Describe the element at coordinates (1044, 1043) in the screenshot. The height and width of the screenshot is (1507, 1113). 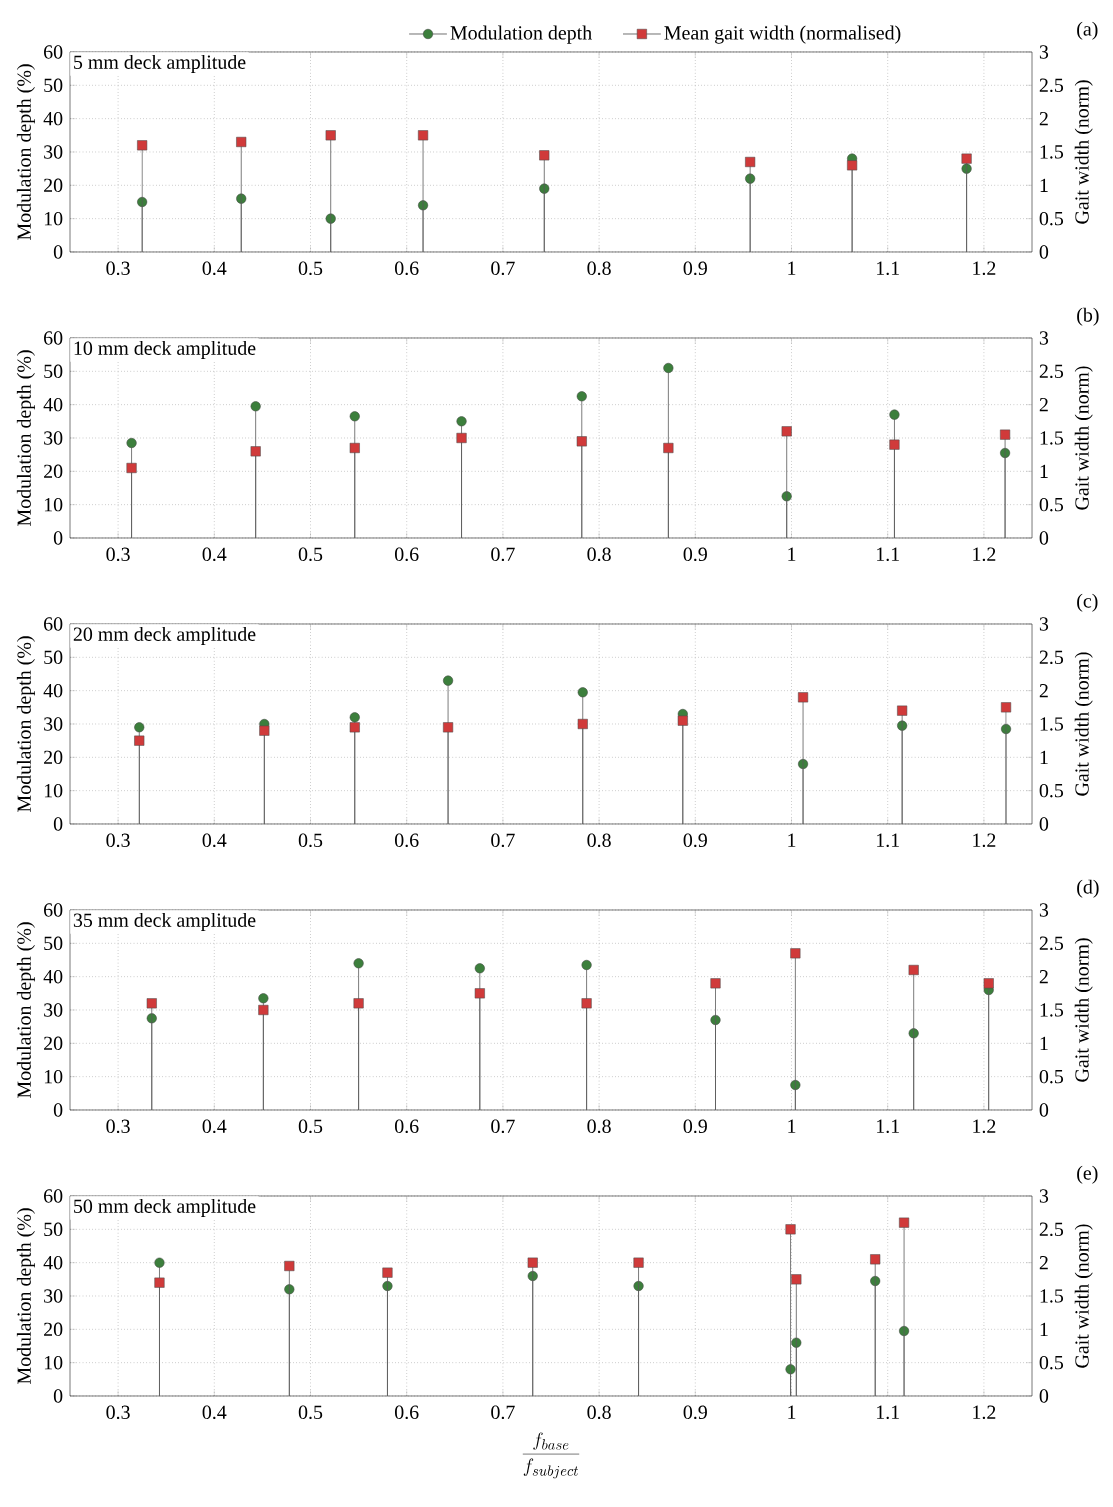
I see `y2-tick-label: 1` at that location.